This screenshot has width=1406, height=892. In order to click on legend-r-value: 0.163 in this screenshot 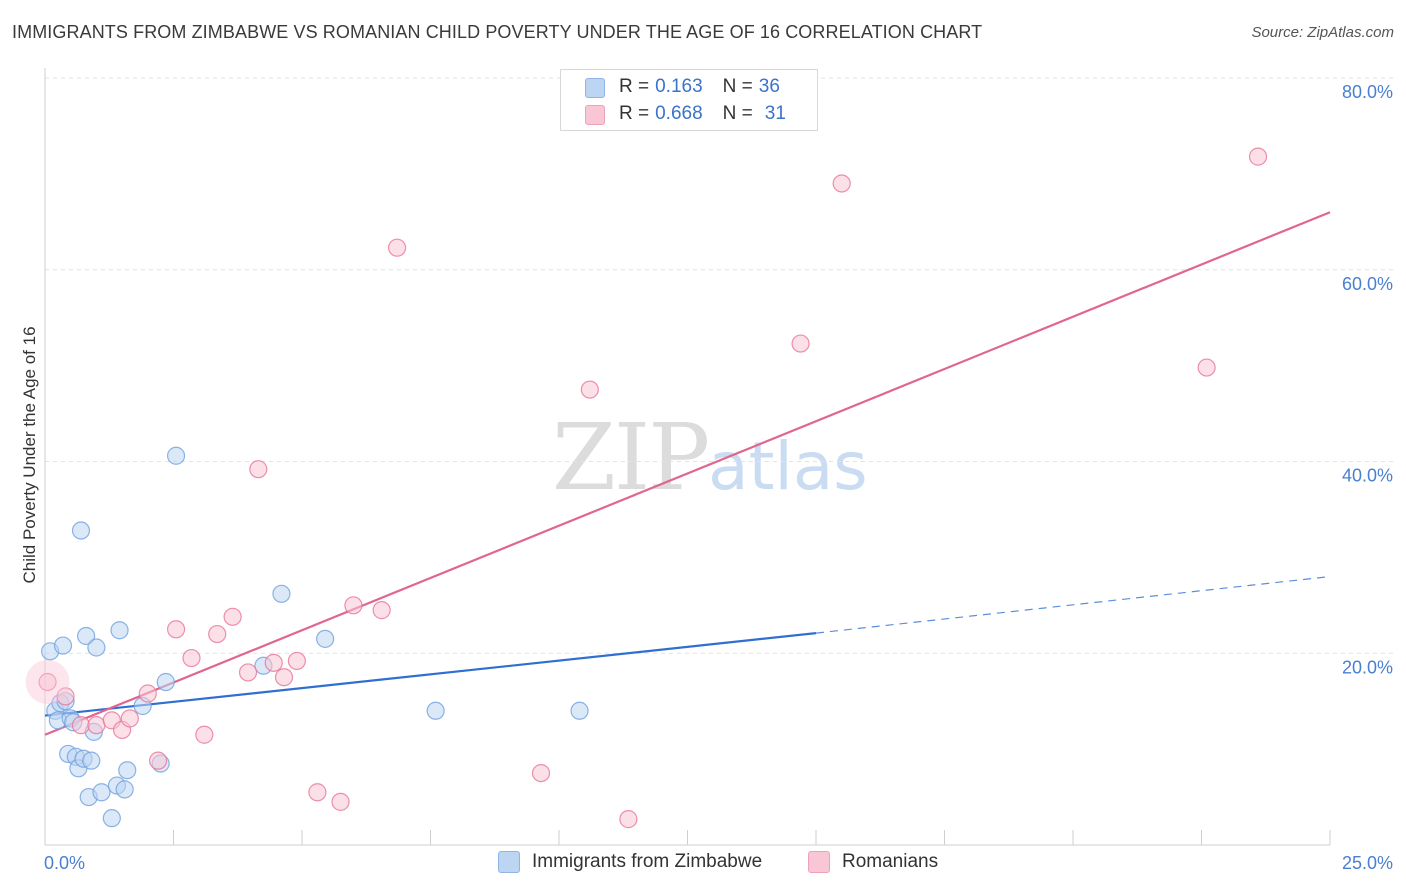, I will do `click(679, 86)`.